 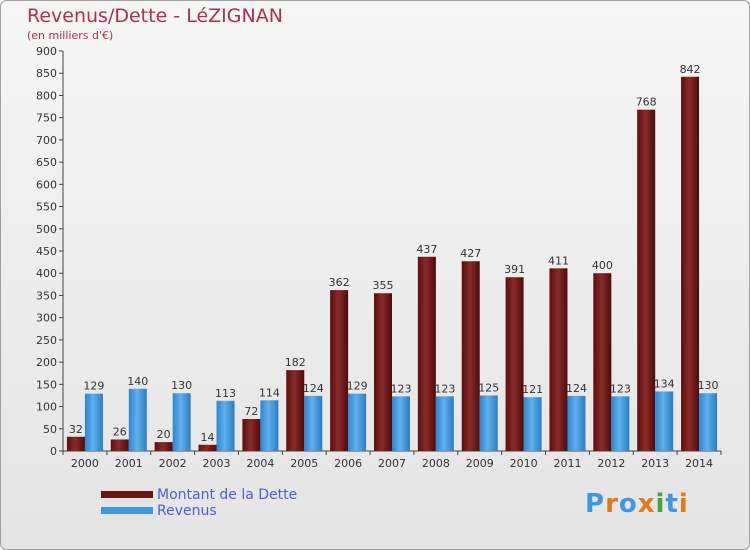 I want to click on bar-debt-2009, so click(x=470, y=356).